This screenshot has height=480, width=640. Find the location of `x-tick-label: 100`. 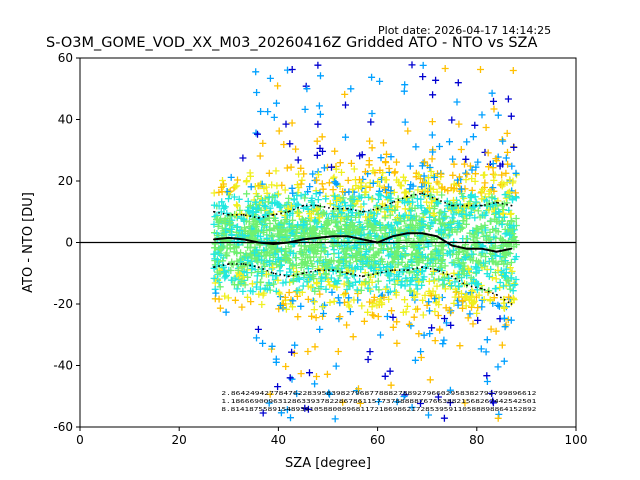

x-tick-label: 100 is located at coordinates (576, 440).